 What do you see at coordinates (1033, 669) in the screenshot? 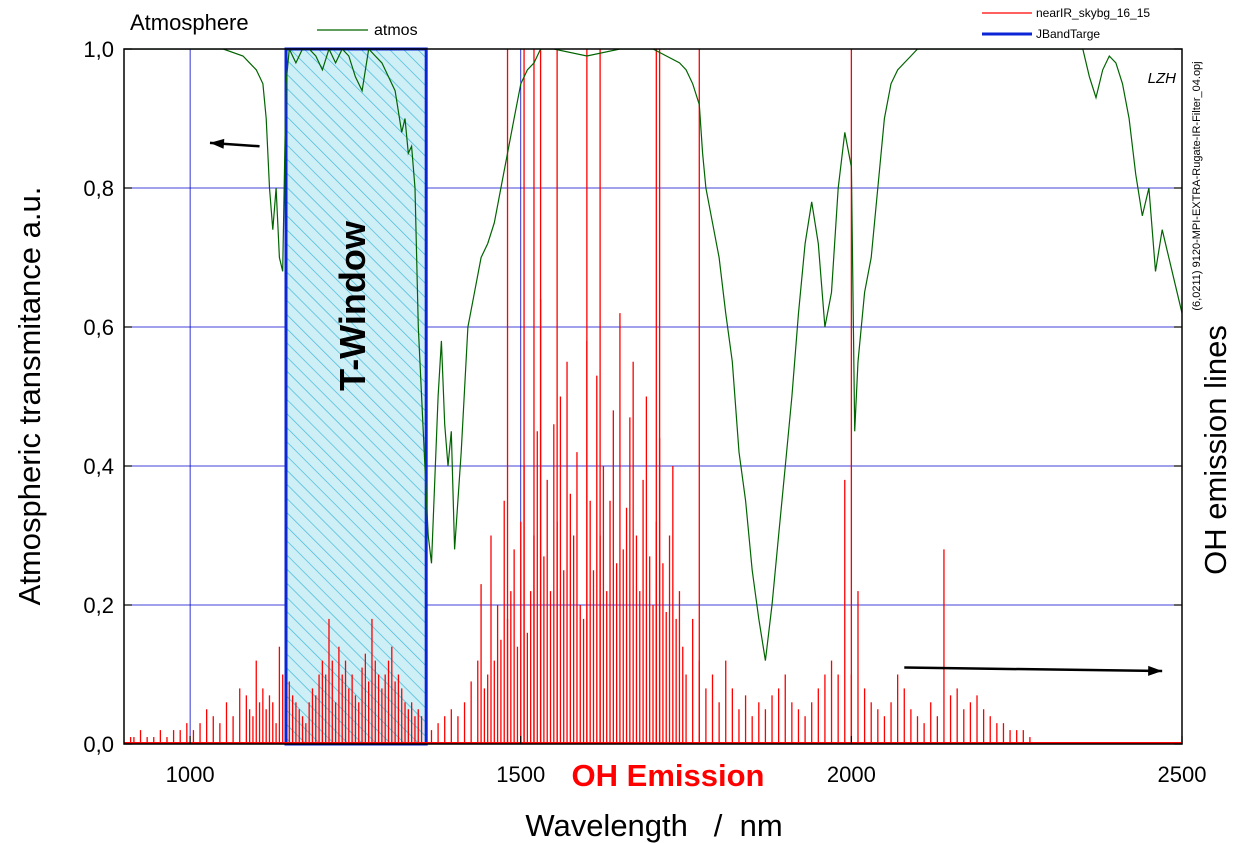
I see `arrow-shaft` at bounding box center [1033, 669].